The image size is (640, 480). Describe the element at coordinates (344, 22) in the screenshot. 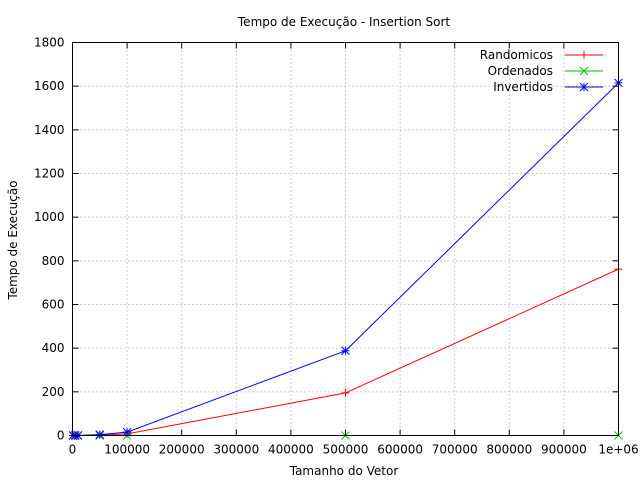

I see `chart-title: Tempo de Execução - Insertion Sort` at that location.